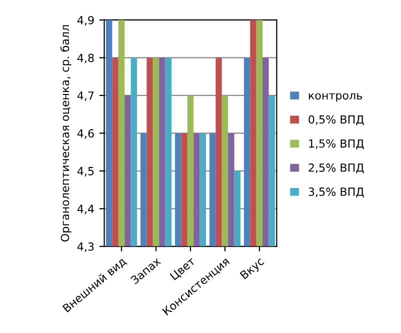 This screenshot has height=333, width=401. What do you see at coordinates (85, 96) in the screenshot?
I see `y-tick-label: 4,7` at bounding box center [85, 96].